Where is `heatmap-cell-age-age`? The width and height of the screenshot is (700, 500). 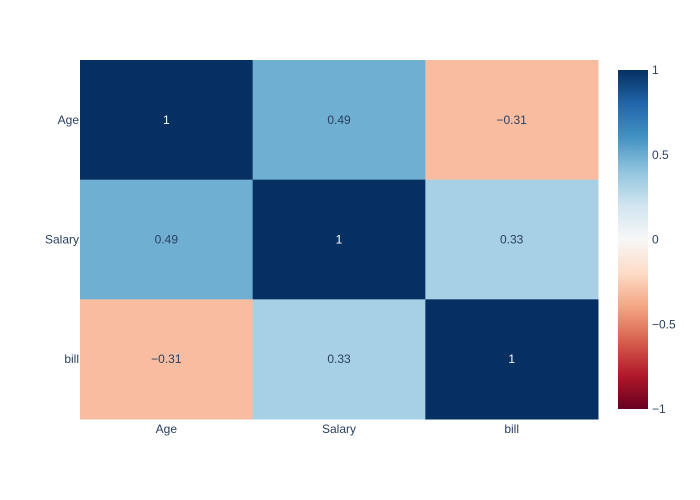 heatmap-cell-age-age is located at coordinates (167, 120).